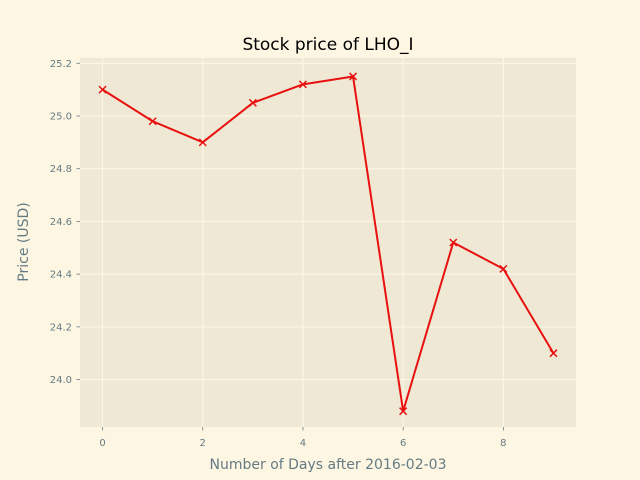  Describe the element at coordinates (61, 64) in the screenshot. I see `y-tick-label: 25.2` at that location.